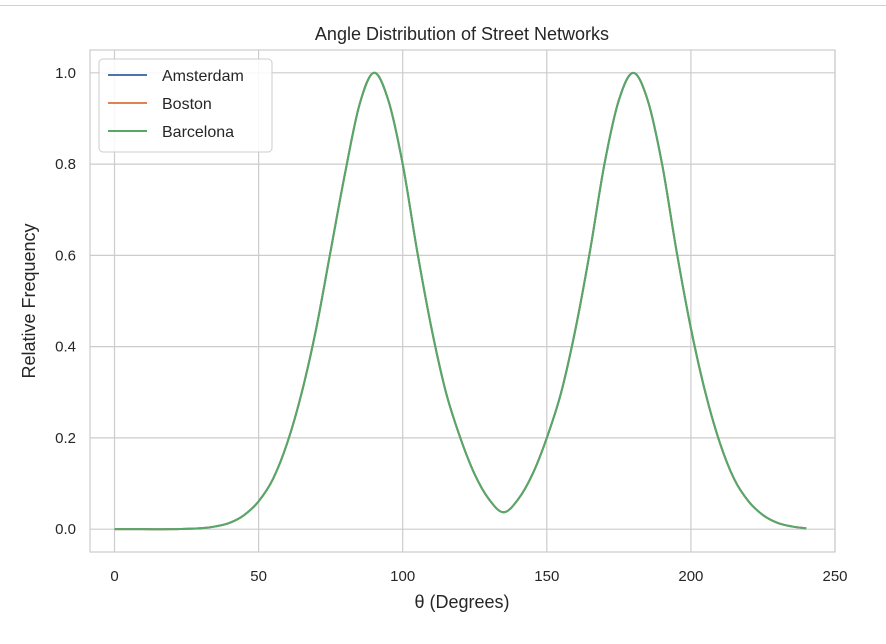 Image resolution: width=886 pixels, height=644 pixels. I want to click on legend-label-barcelona: Barcelona, so click(198, 132).